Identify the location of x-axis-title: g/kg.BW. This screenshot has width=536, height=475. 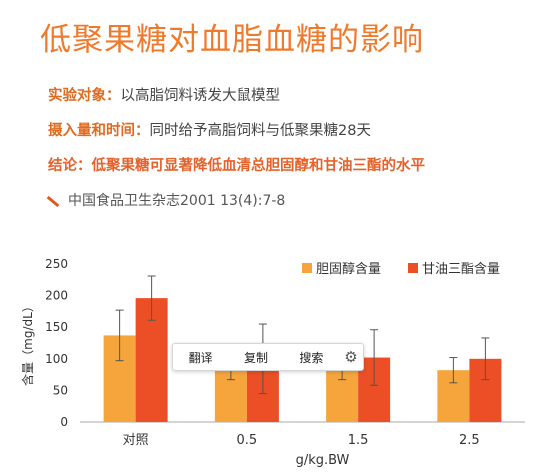
(323, 460).